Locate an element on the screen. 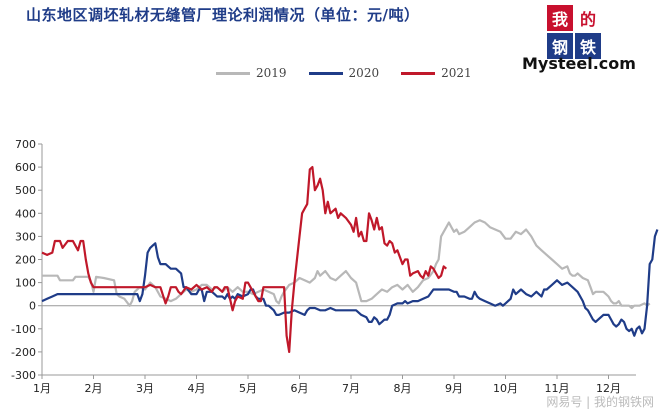 This screenshot has width=660, height=414. x-tick-label: 4月 is located at coordinates (197, 388).